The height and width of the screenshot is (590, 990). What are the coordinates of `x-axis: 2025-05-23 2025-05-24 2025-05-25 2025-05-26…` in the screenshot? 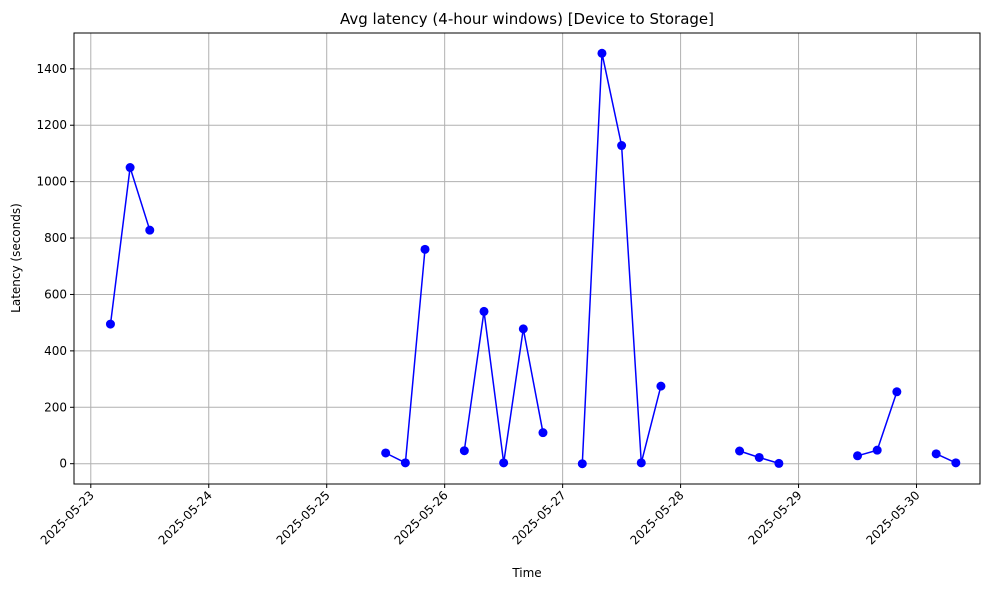 It's located at (480, 515).